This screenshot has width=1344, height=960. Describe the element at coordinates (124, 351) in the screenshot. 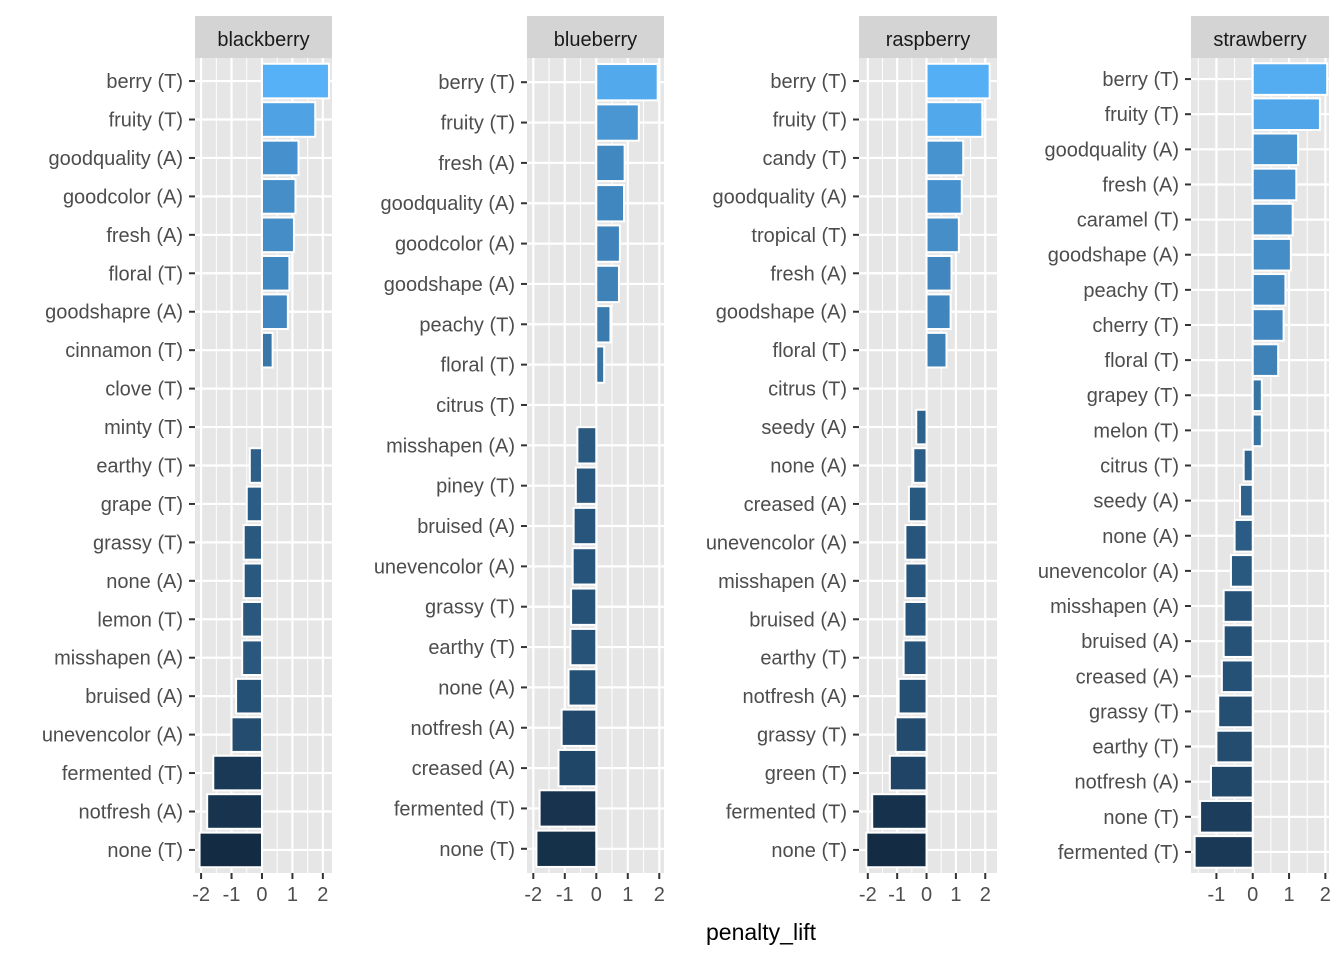

I see `category-label: cinnamon (T)` at that location.